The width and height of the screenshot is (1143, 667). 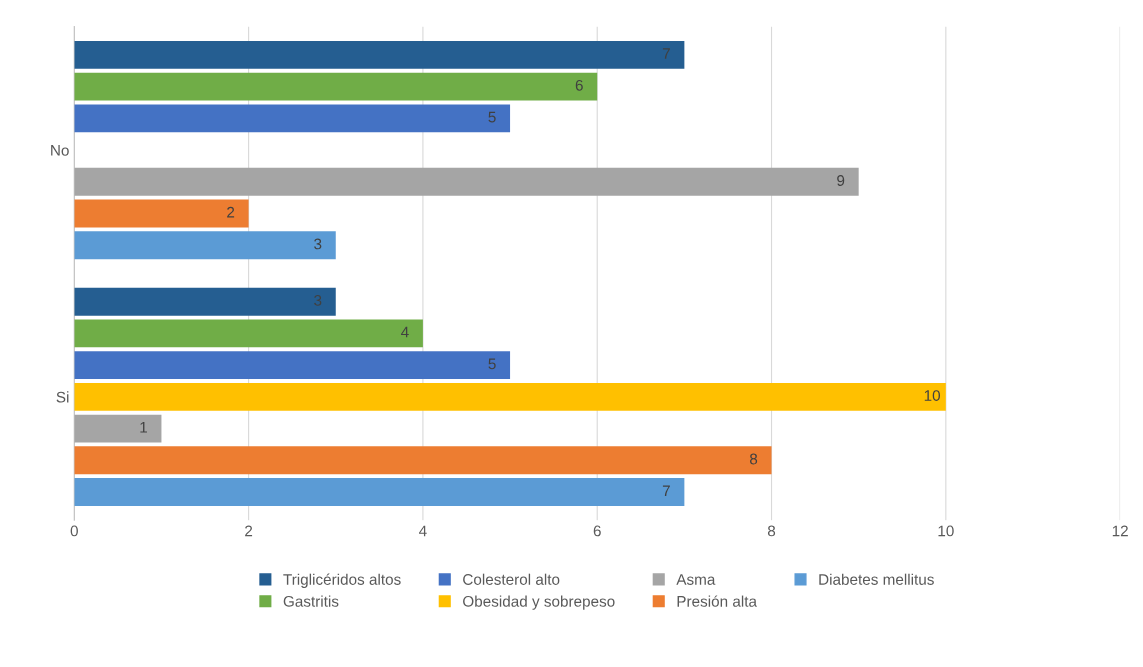 I want to click on legend-label: Presión alta, so click(x=717, y=601).